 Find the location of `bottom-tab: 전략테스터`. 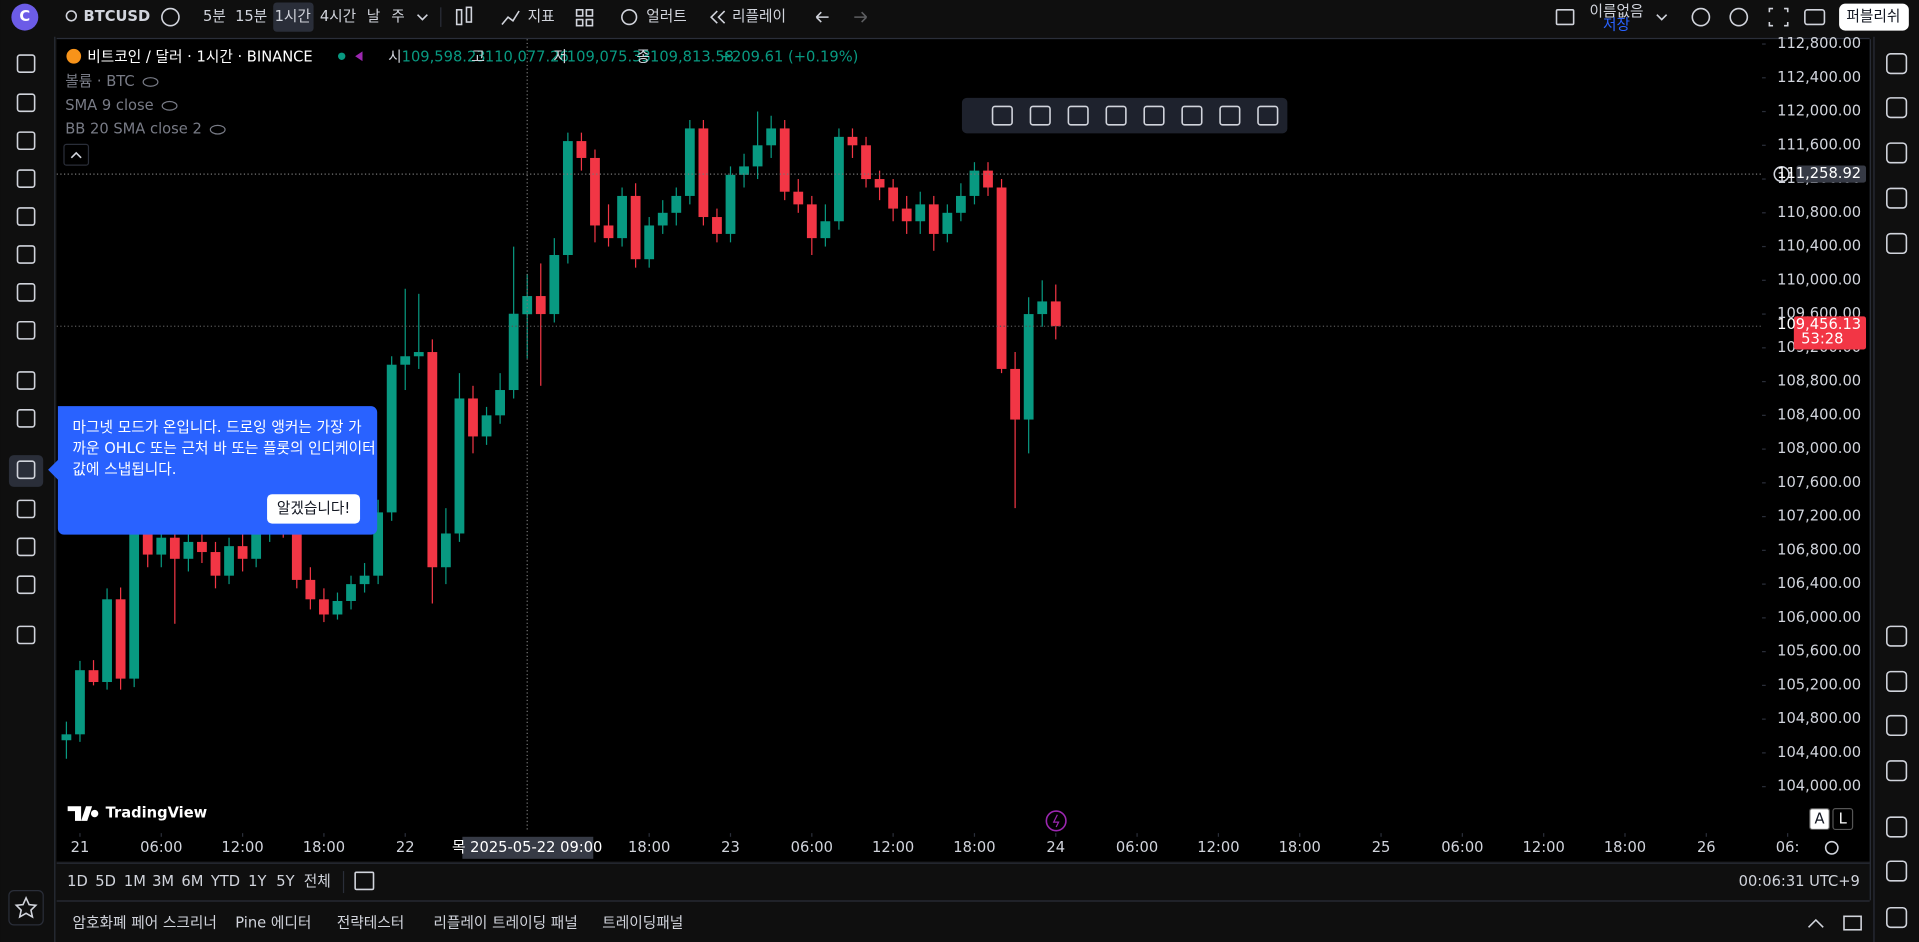

bottom-tab: 전략테스터 is located at coordinates (371, 923).